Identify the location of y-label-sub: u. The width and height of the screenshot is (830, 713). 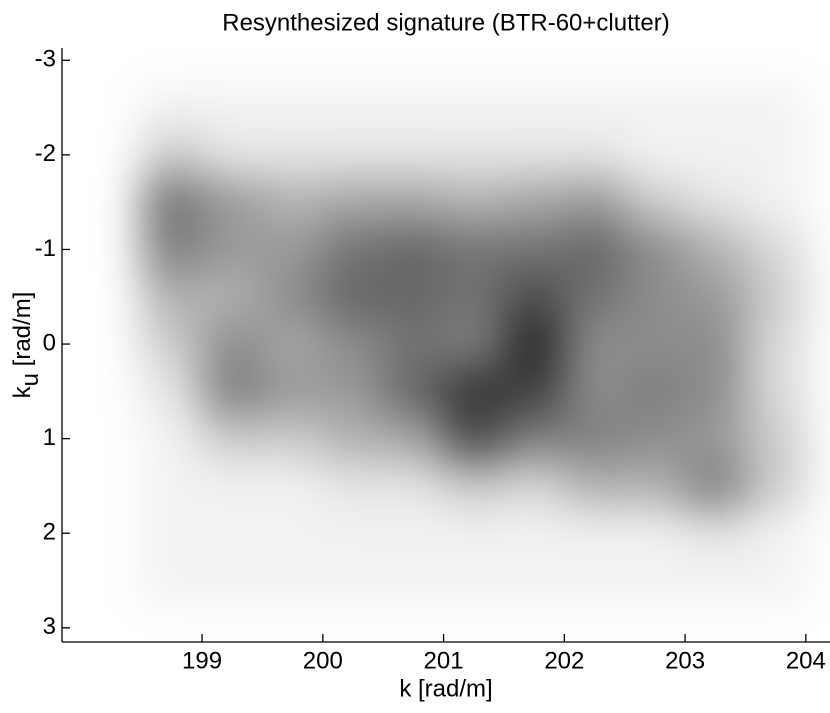
(30, 379).